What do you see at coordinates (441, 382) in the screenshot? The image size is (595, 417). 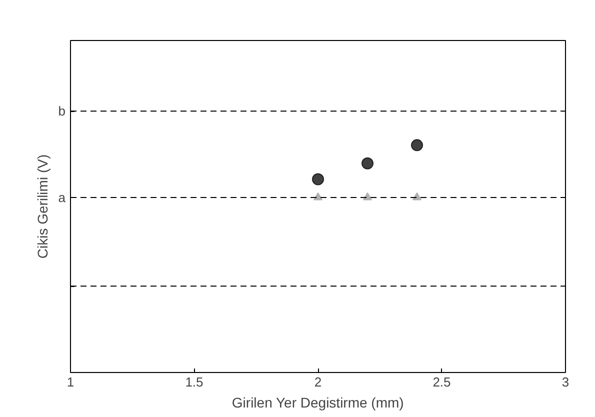 I see `x-tick-label: 2.5` at bounding box center [441, 382].